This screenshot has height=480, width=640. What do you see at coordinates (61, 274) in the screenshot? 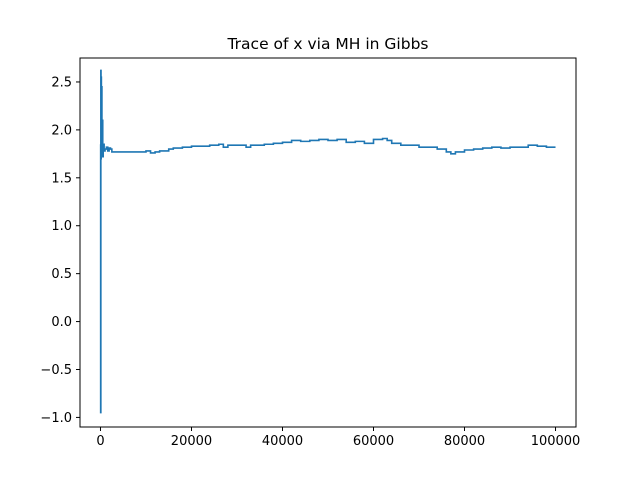
I see `y-tick-label: 0.5` at bounding box center [61, 274].